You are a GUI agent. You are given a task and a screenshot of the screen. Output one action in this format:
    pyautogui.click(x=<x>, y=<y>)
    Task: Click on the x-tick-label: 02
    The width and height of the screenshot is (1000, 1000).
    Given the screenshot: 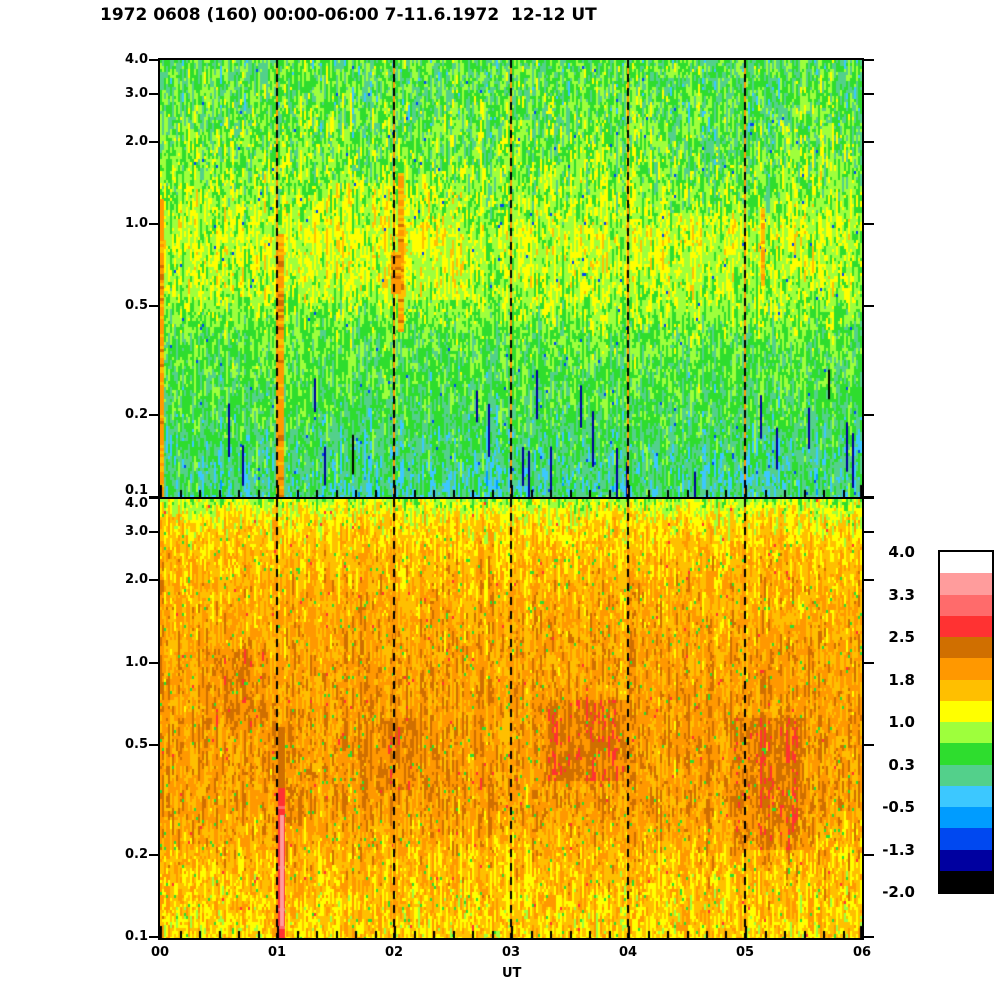 What is the action you would take?
    pyautogui.click(x=394, y=952)
    